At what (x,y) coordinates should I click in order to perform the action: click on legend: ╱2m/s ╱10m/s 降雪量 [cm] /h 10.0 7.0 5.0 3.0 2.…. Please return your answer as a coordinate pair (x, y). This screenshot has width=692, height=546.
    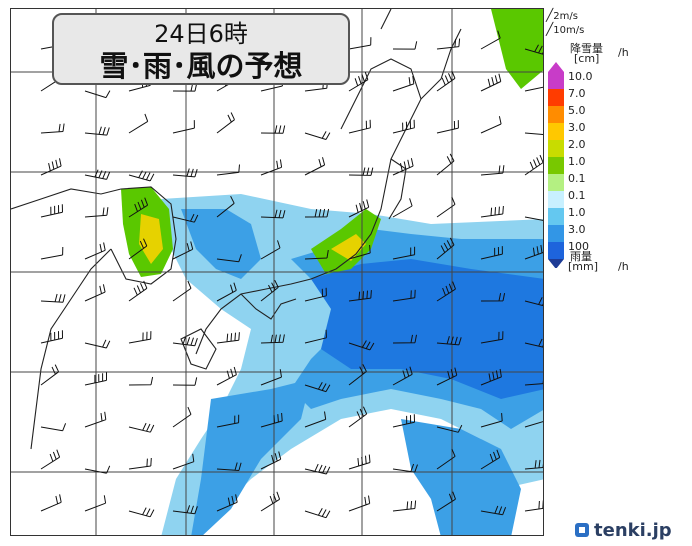
    Looking at the image, I should click on (619, 141).